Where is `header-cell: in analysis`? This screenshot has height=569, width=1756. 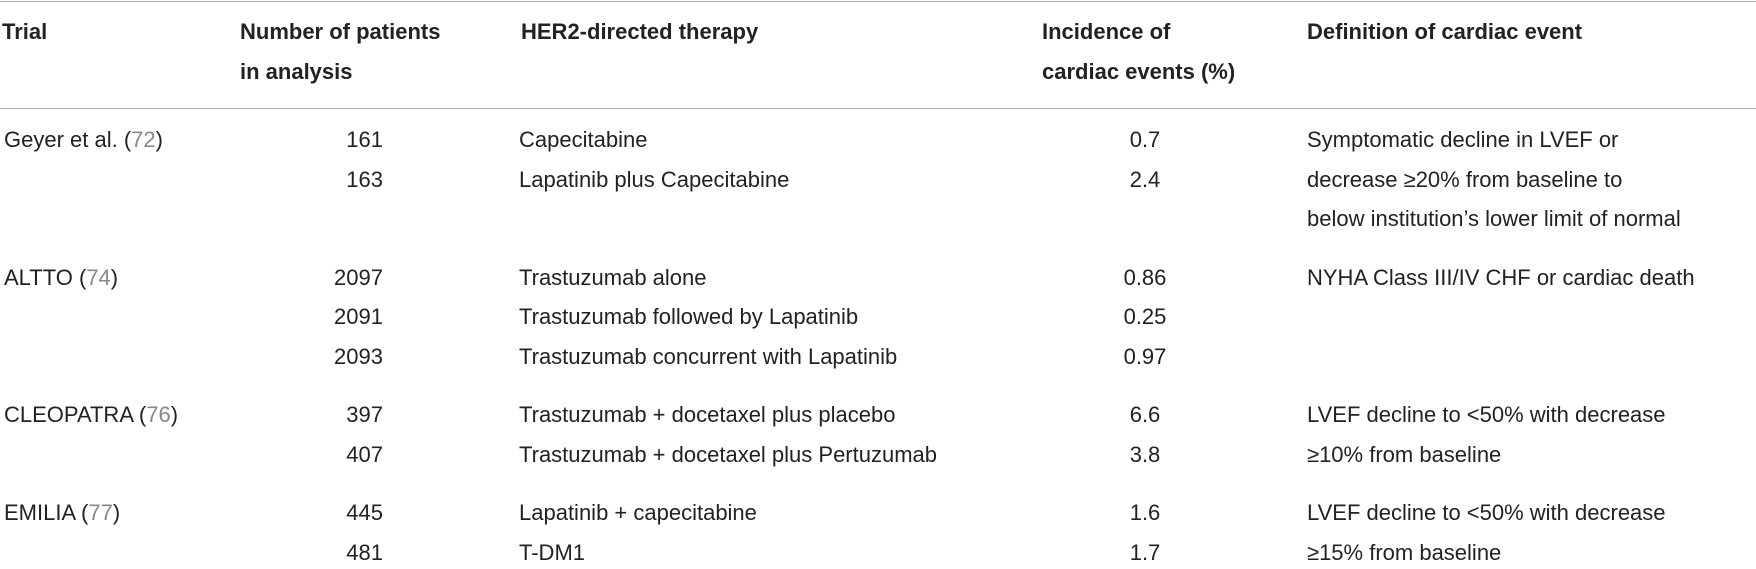 header-cell: in analysis is located at coordinates (296, 71).